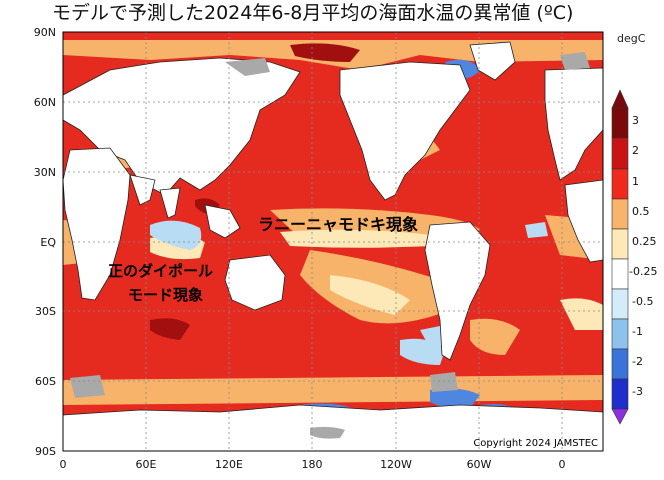 This screenshot has width=664, height=480. Describe the element at coordinates (637, 361) in the screenshot. I see `colorbar-label: -2` at that location.